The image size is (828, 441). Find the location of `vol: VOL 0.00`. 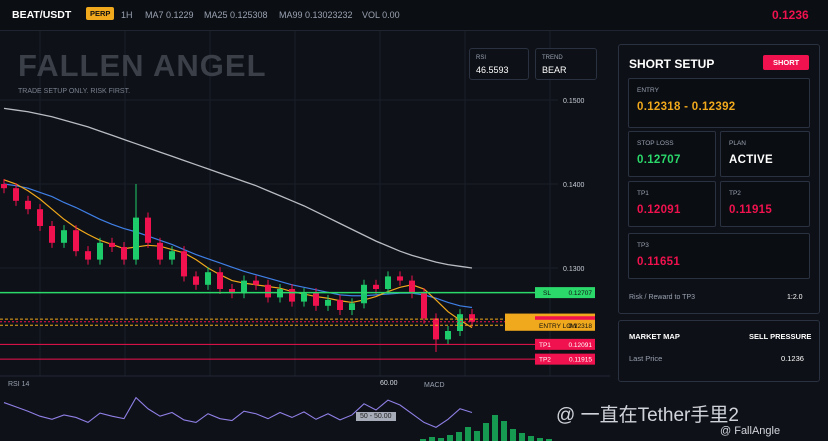

vol: VOL 0.00 is located at coordinates (381, 15).